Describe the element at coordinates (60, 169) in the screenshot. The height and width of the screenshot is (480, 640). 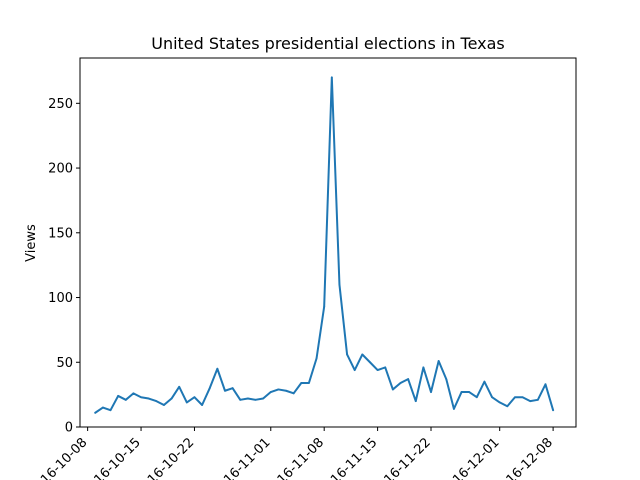
I see `y-tick-label: 200` at that location.